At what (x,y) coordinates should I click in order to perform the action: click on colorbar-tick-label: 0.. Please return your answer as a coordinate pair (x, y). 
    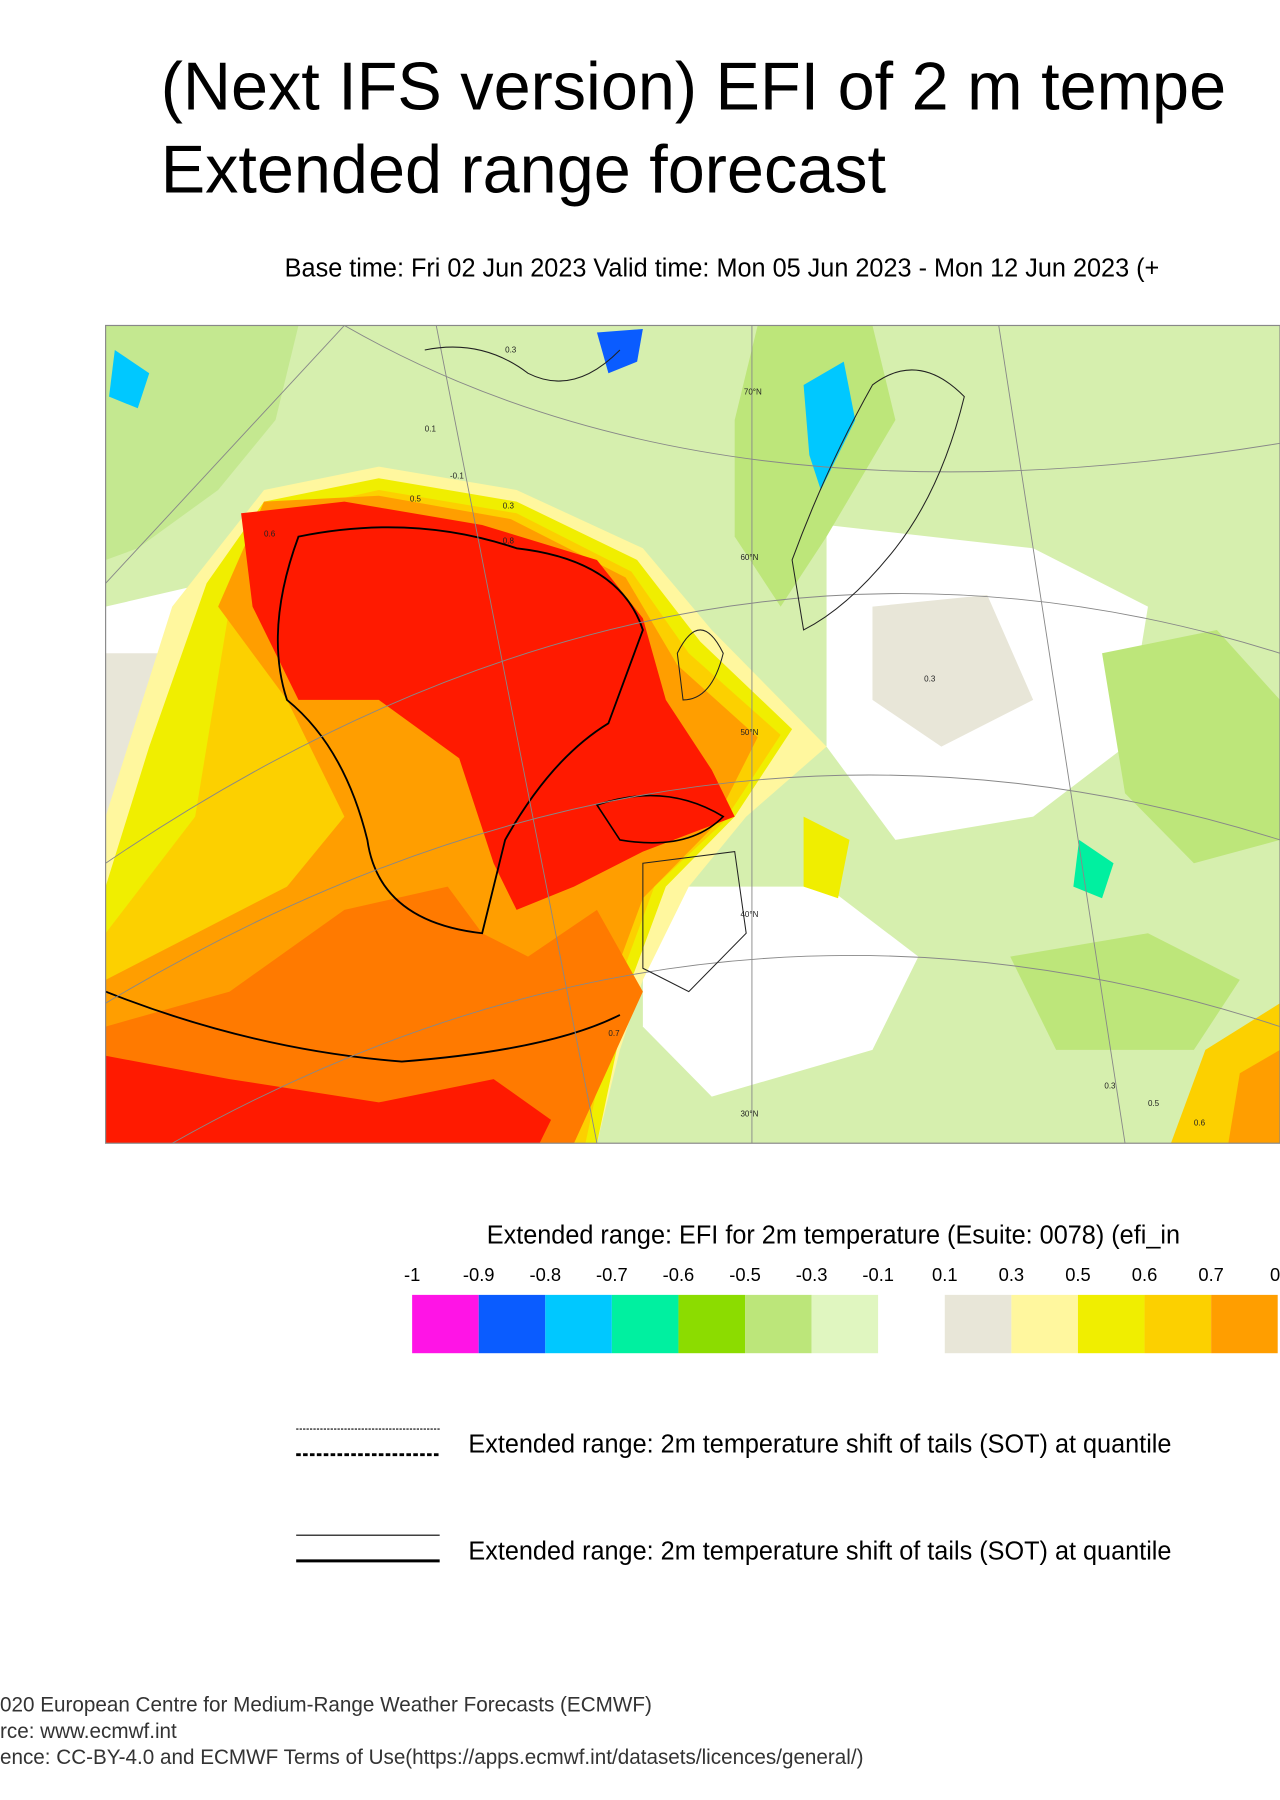
    Looking at the image, I should click on (1275, 1274).